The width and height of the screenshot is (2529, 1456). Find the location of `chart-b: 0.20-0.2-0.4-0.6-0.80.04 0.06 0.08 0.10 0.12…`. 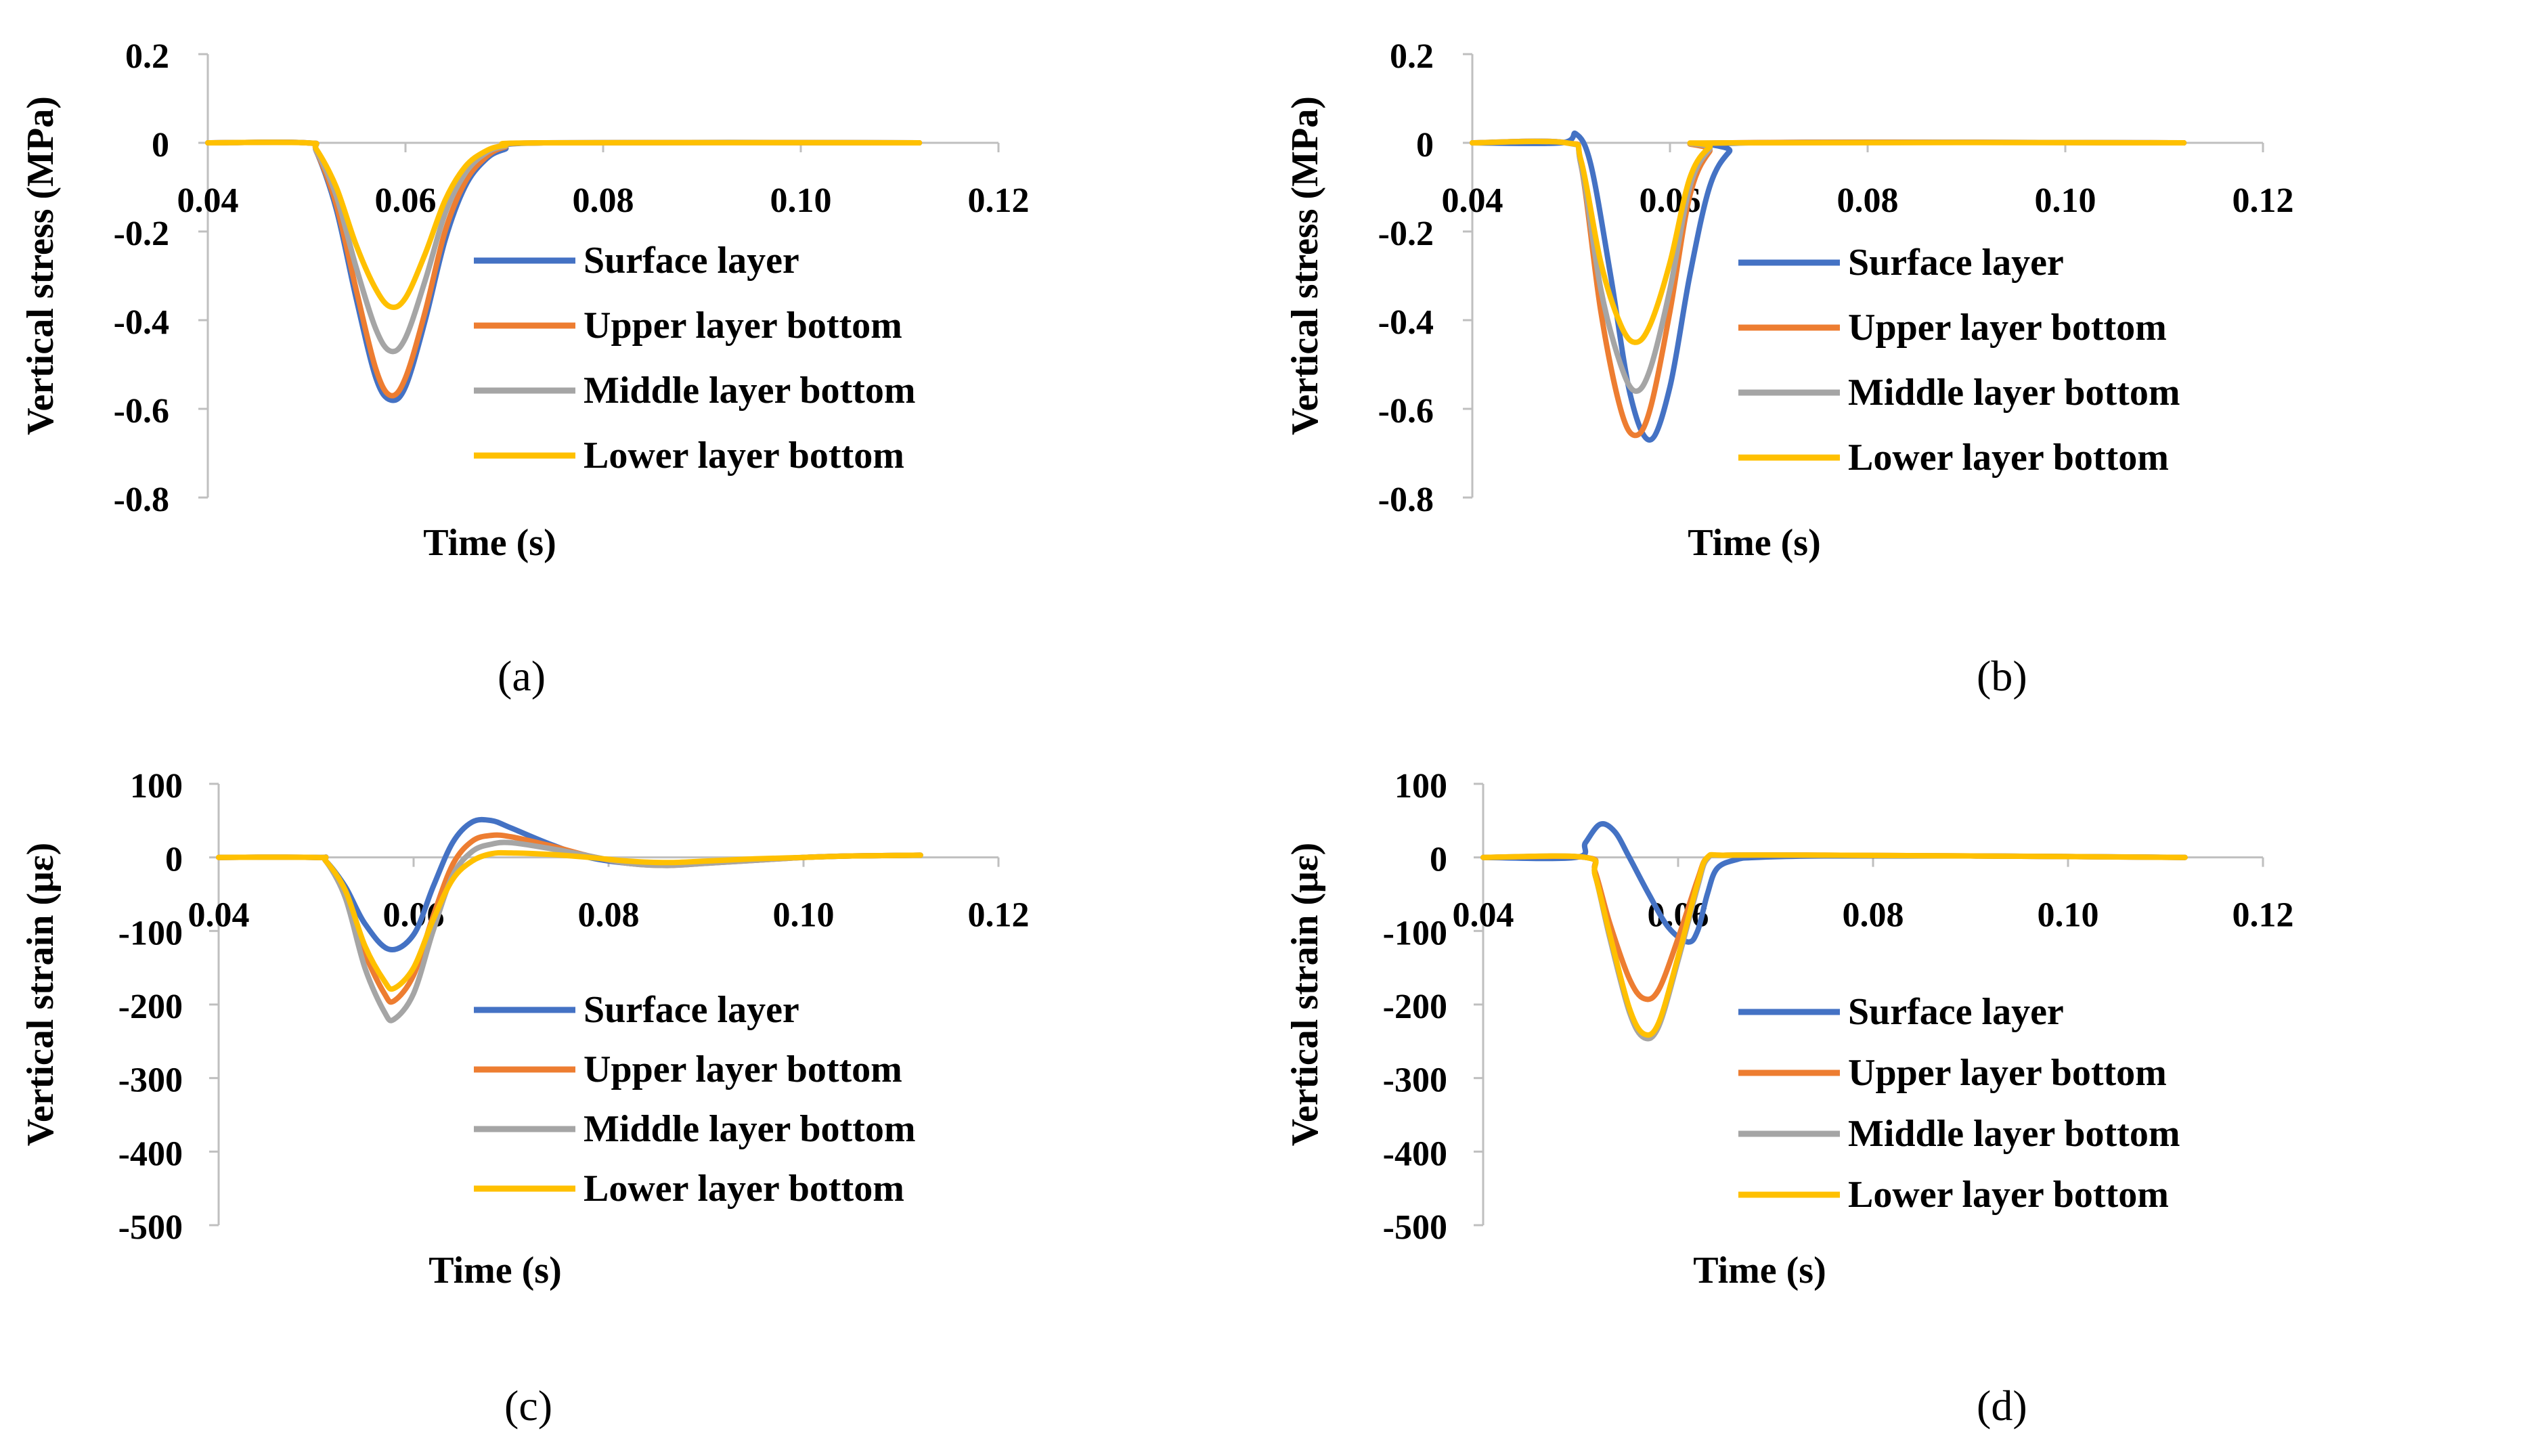

chart-b: 0.20-0.2-0.4-0.6-0.80.04 0.06 0.08 0.10 0.12… is located at coordinates (1789, 300).